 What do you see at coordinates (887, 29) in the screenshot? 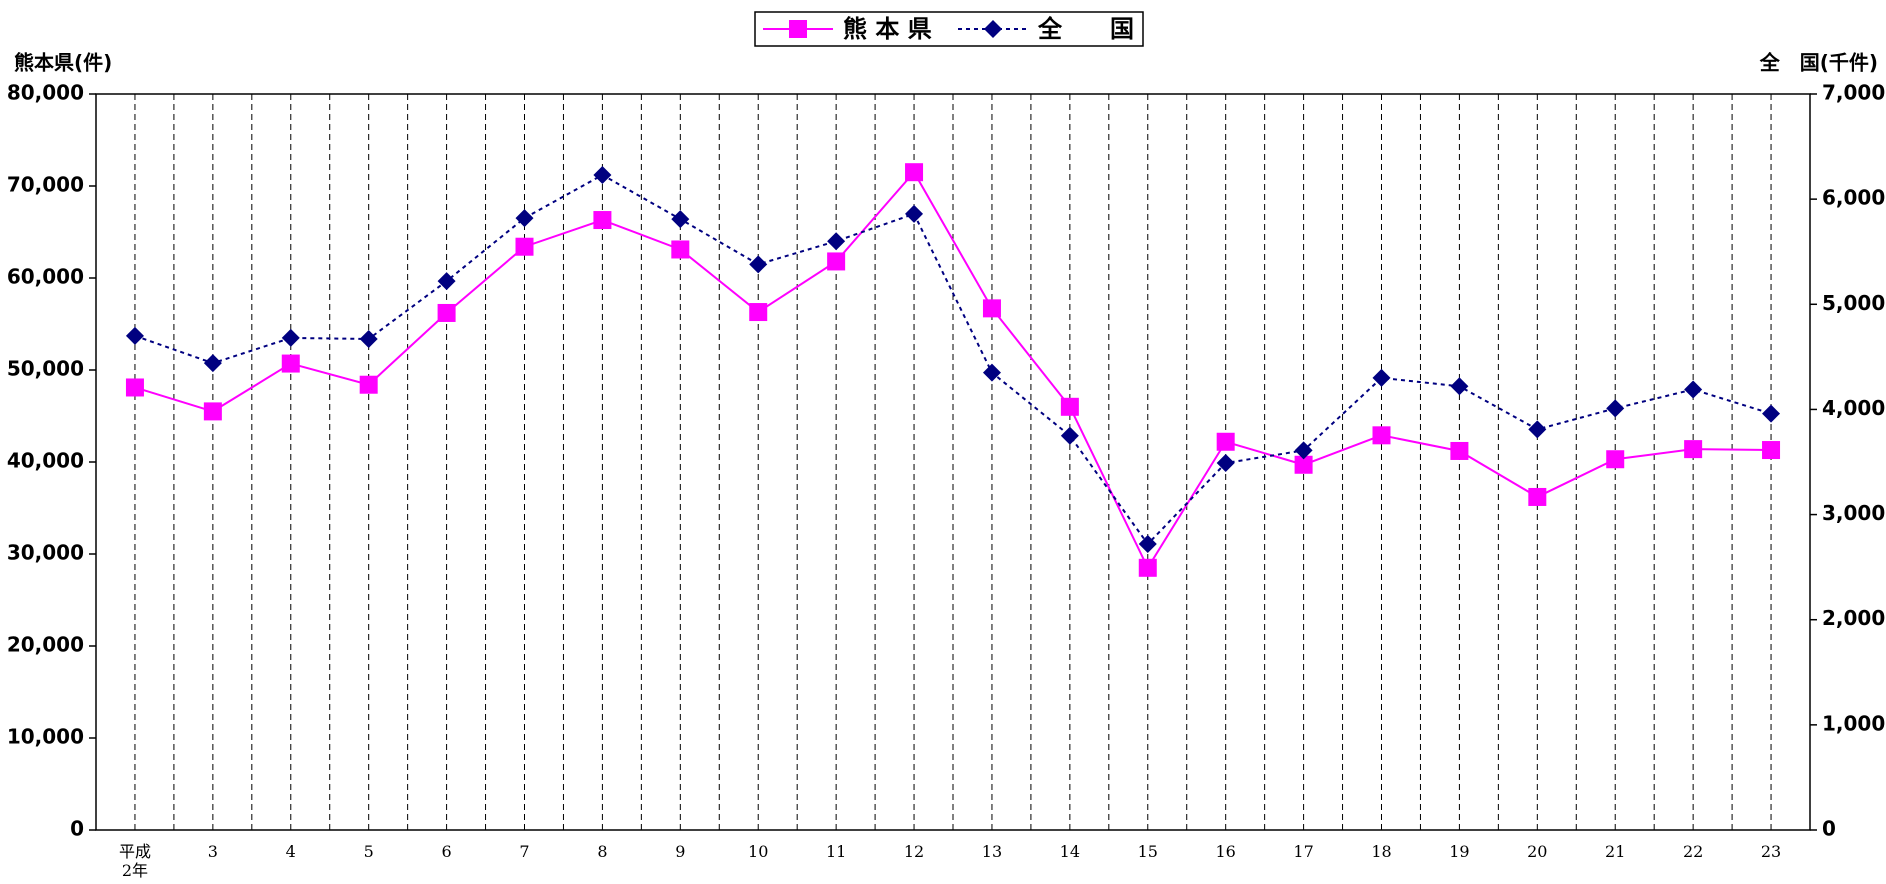
I see `legend-label: 熊 本 県` at bounding box center [887, 29].